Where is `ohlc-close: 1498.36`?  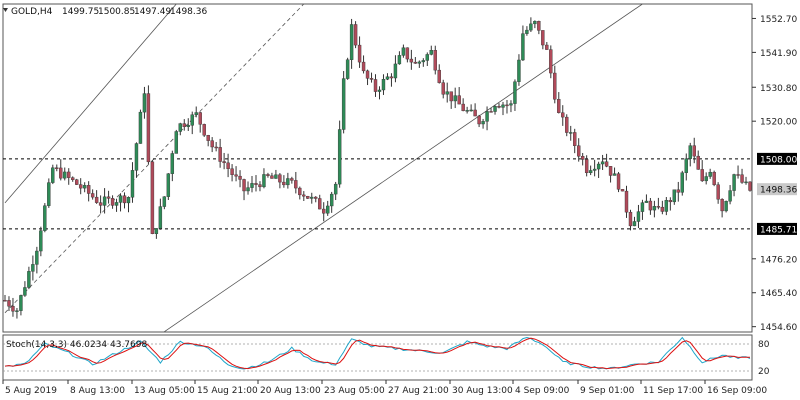
ohlc-close: 1498.36 is located at coordinates (188, 12).